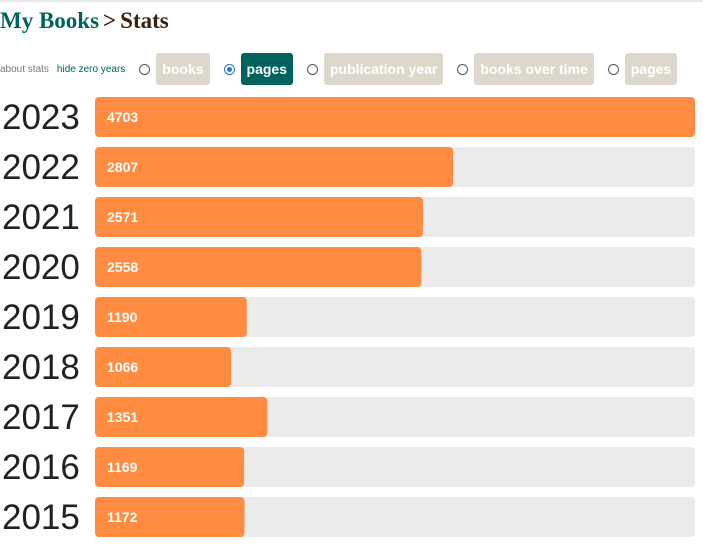 This screenshot has width=703, height=546. I want to click on bar-track-2015, so click(395, 517).